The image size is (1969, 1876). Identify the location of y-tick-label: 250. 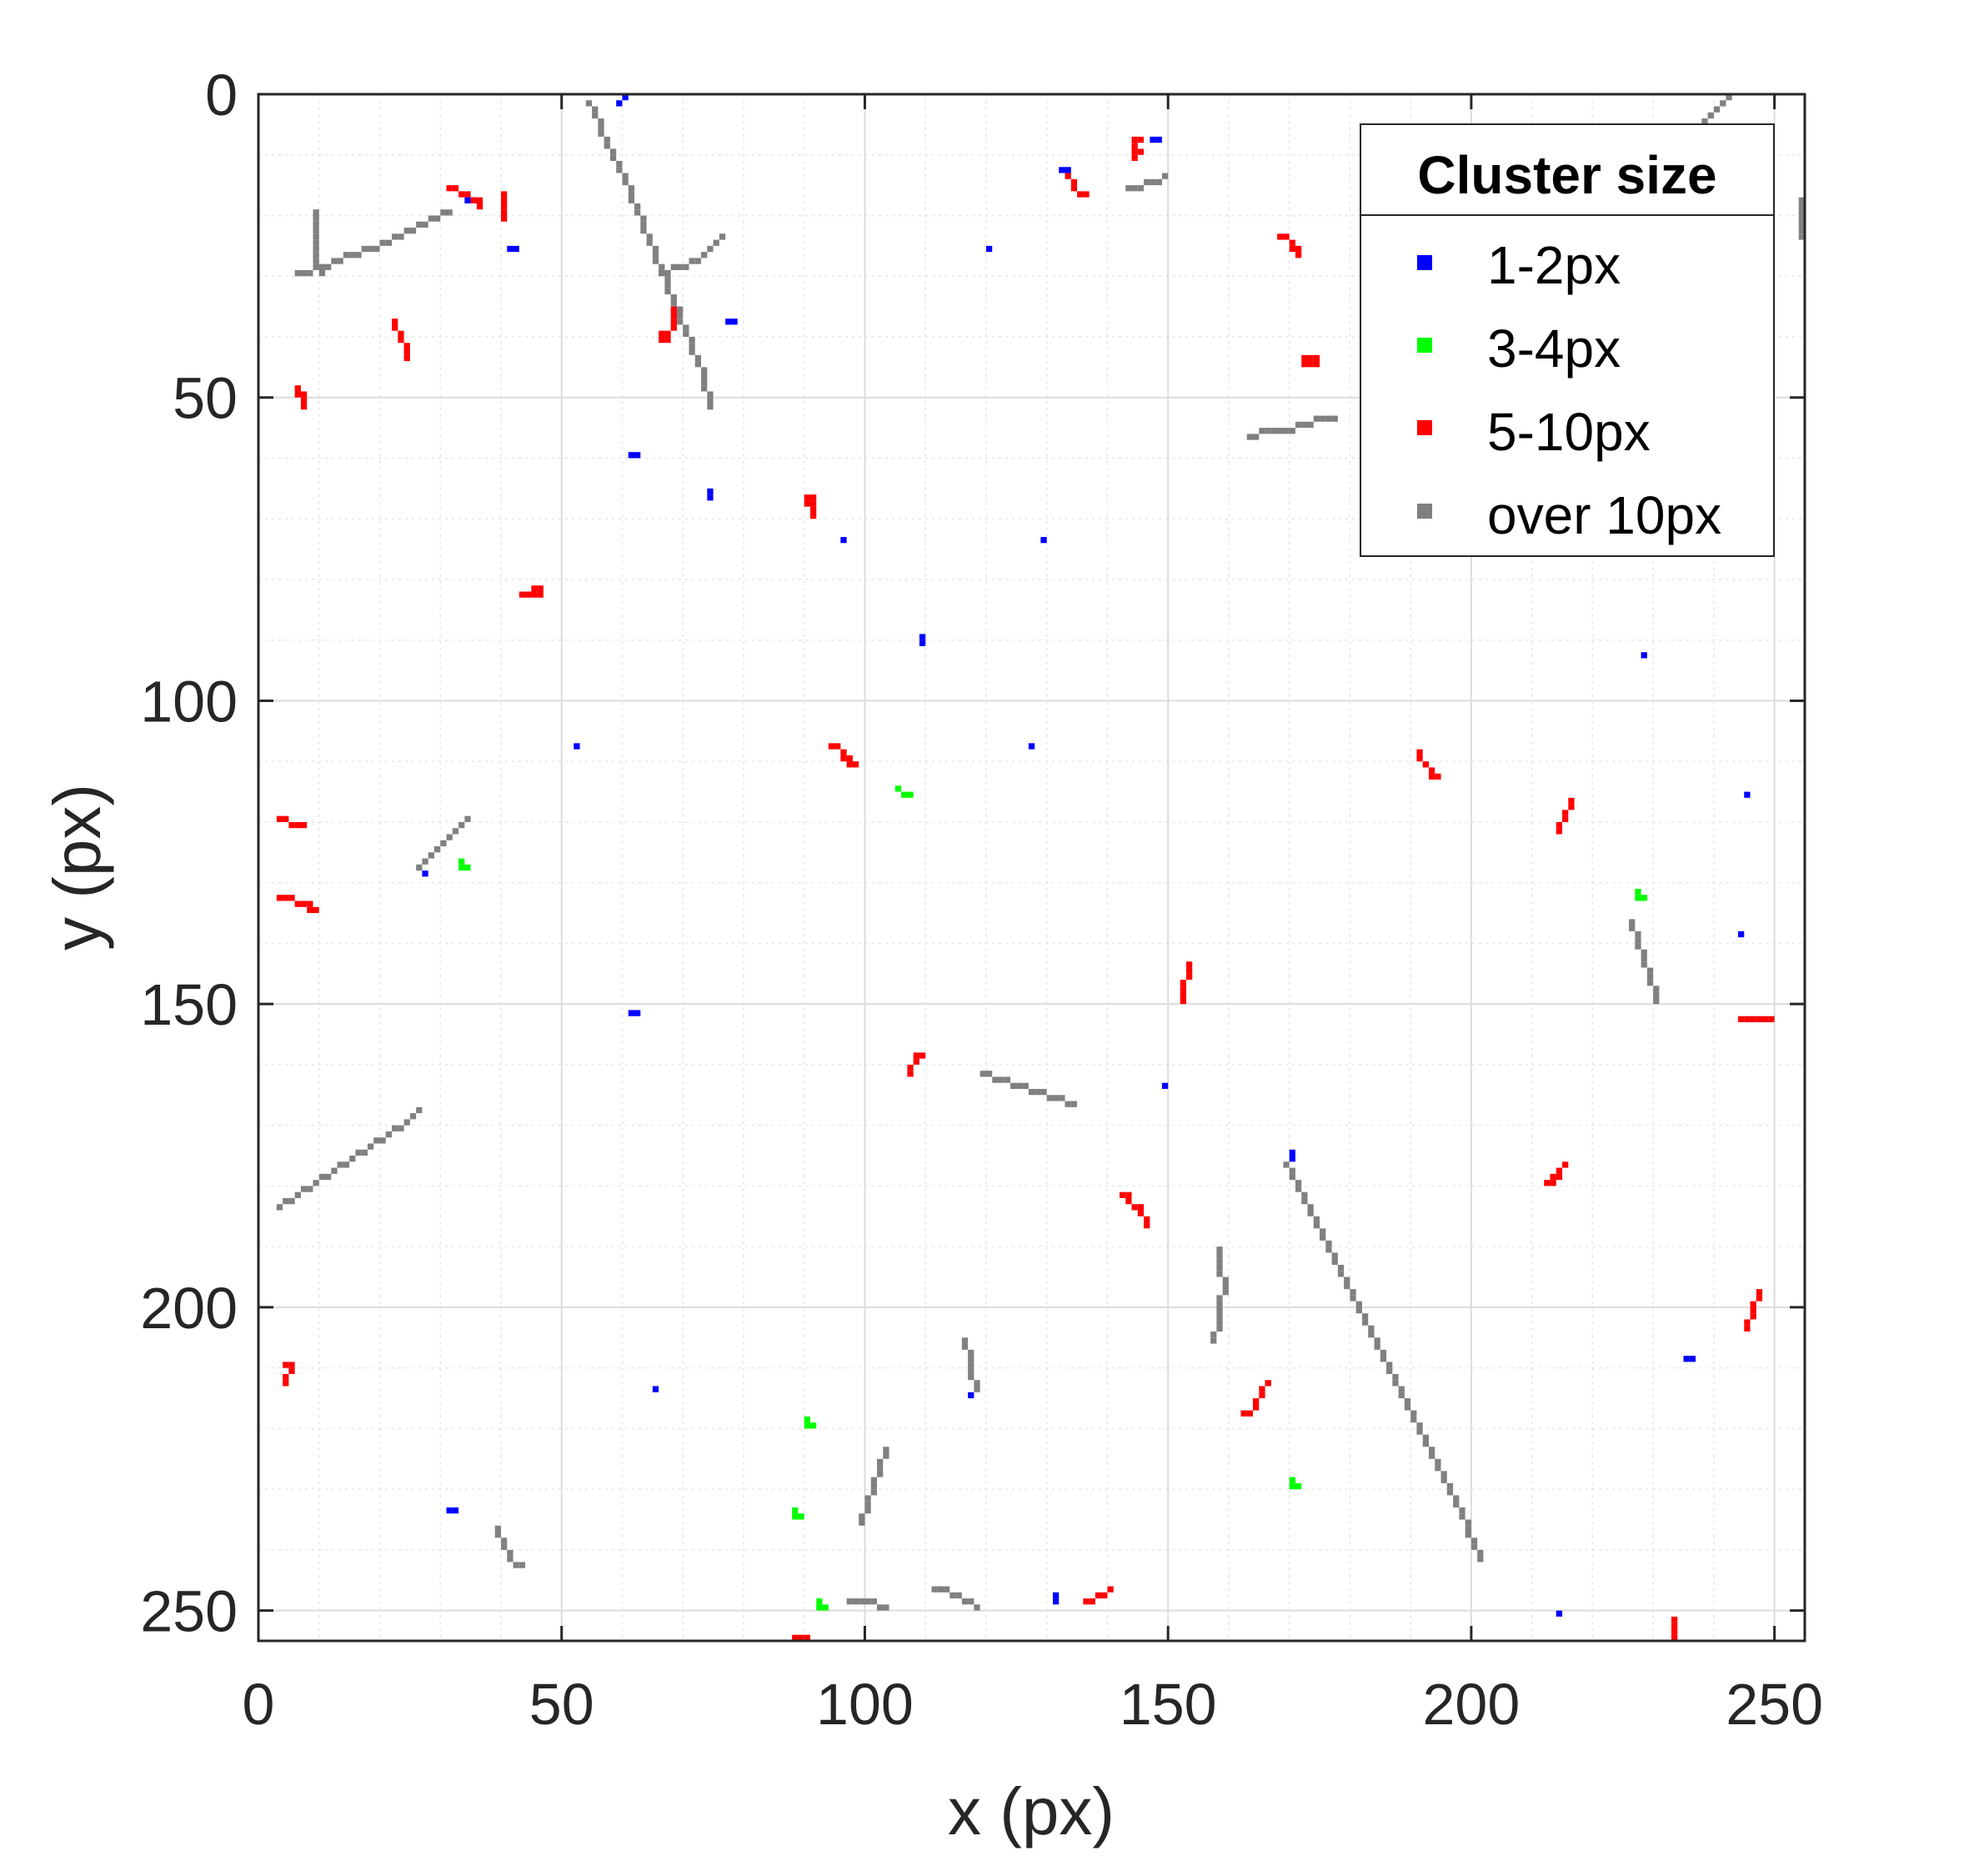
(189, 1611).